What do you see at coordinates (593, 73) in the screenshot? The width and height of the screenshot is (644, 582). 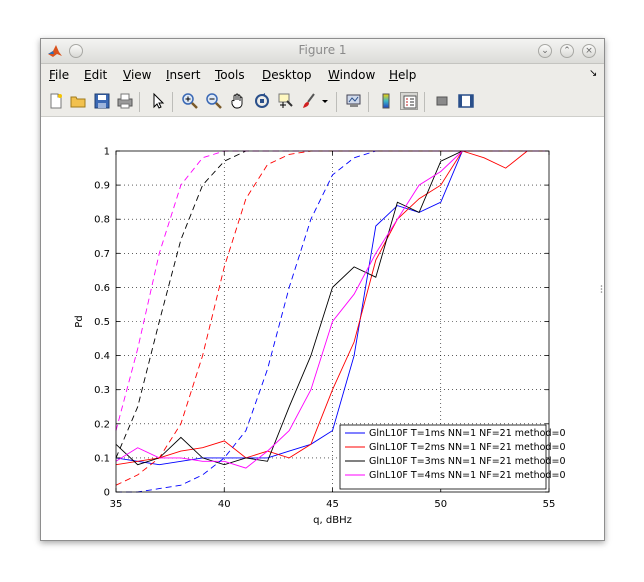 I see `dock-arrow-icon: ↘` at bounding box center [593, 73].